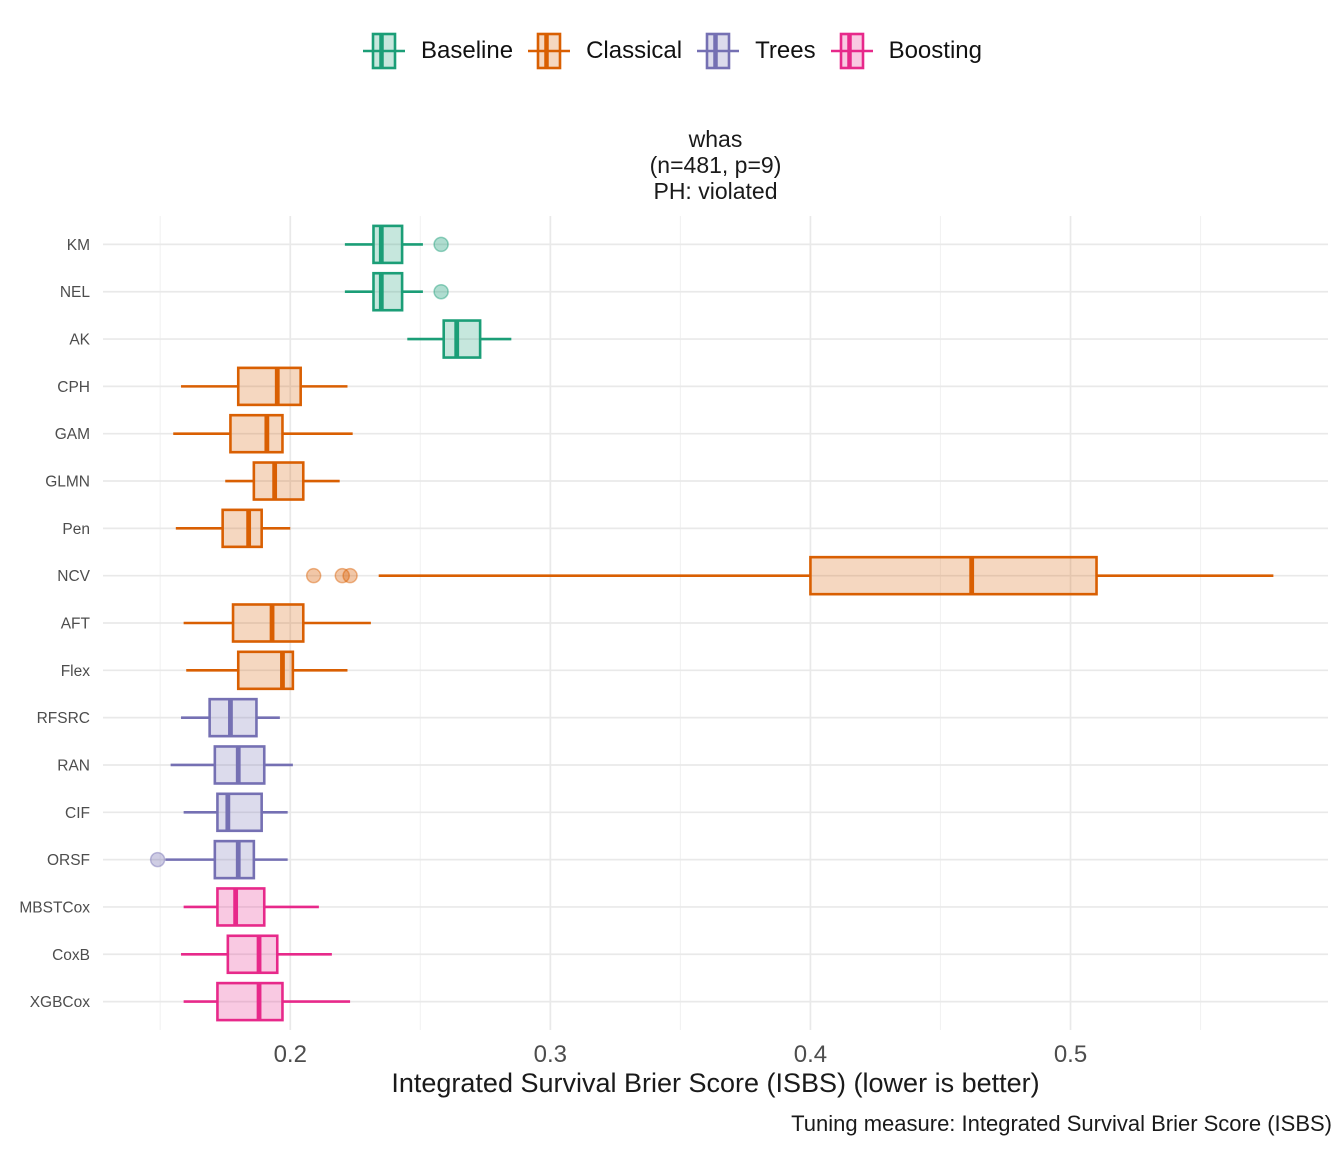 This screenshot has width=1344, height=1152. I want to click on x-axis-tick-0.5: 0.5, so click(1070, 1054).